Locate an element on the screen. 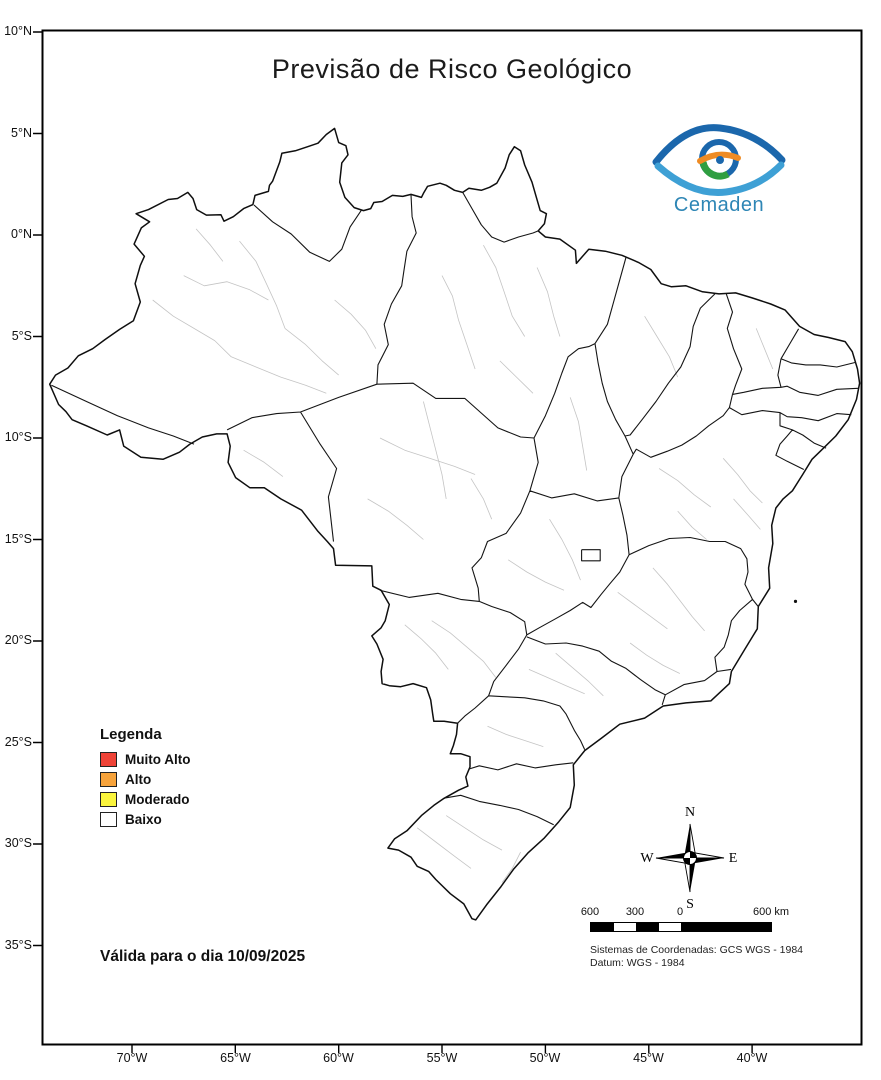 The width and height of the screenshot is (881, 1080). lat-tick-label: 15°S is located at coordinates (18, 538).